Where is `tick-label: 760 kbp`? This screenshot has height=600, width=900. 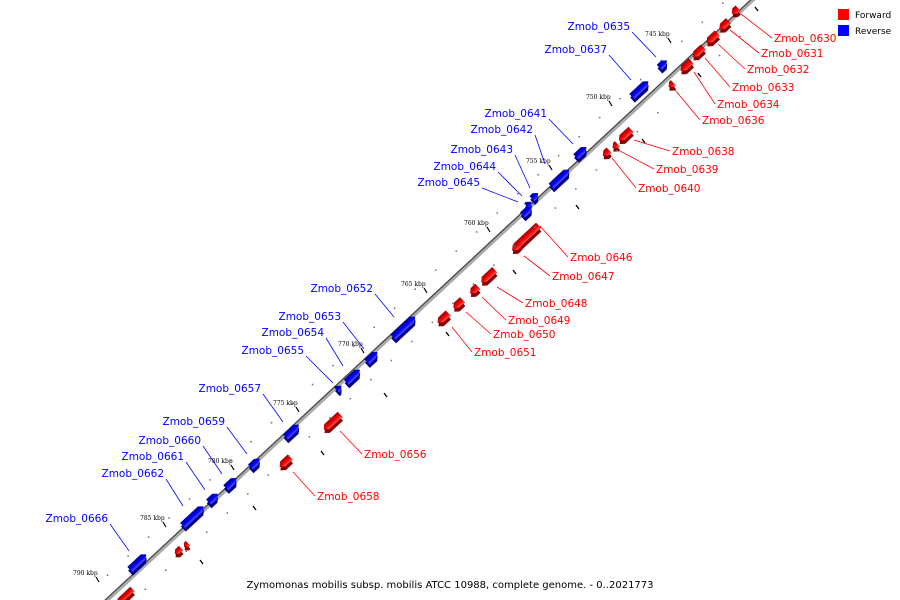
tick-label: 760 kbp is located at coordinates (476, 223).